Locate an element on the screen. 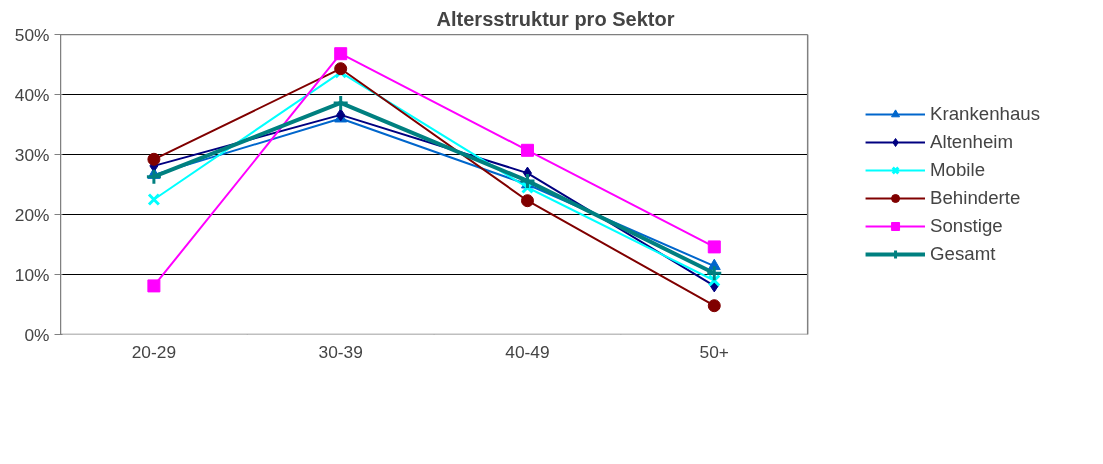 This screenshot has height=464, width=1103. legend-label: Gesamt is located at coordinates (963, 254).